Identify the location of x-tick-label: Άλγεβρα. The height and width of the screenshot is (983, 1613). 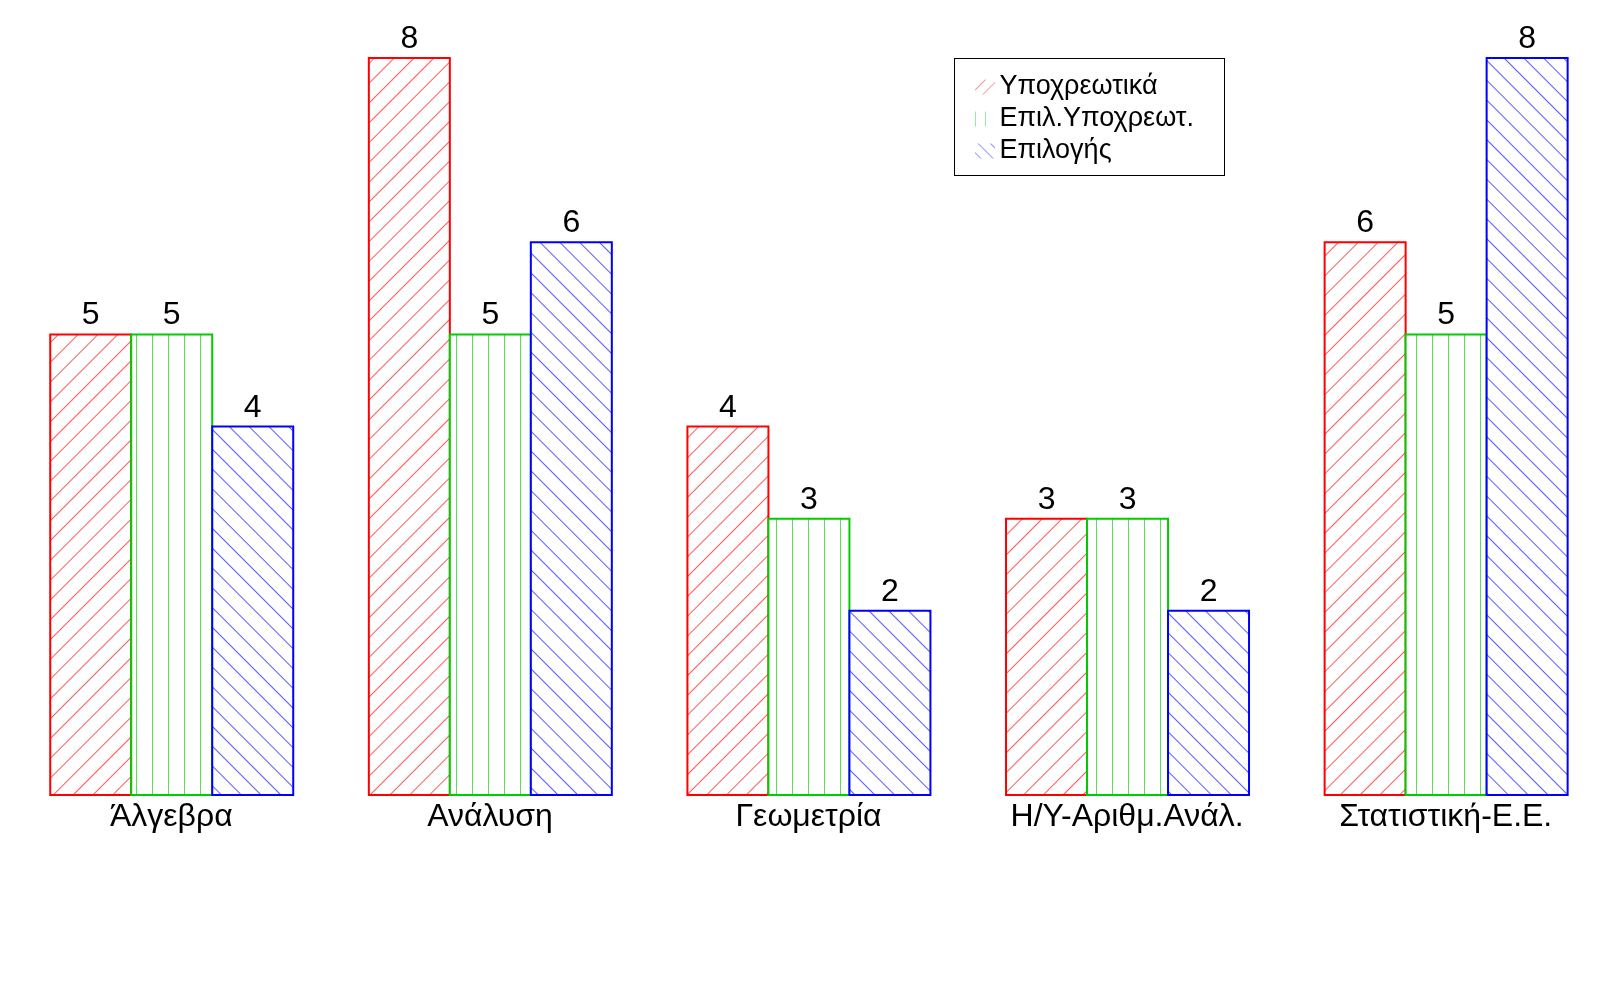
(171, 814).